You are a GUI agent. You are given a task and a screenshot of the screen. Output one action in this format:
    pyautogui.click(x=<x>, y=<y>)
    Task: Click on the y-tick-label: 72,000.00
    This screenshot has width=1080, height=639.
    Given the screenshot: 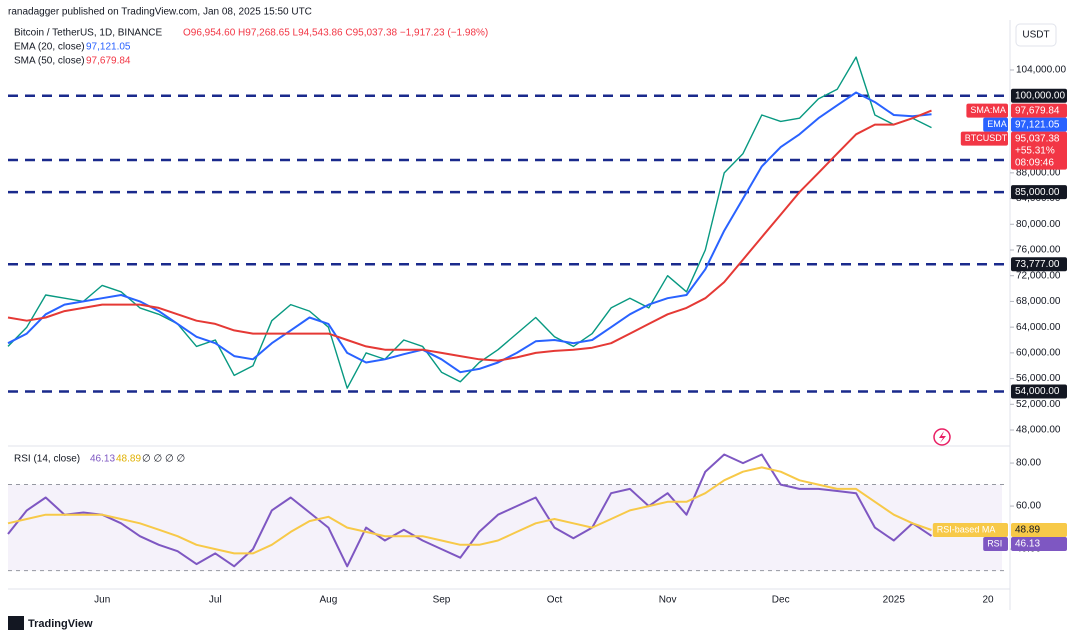 What is the action you would take?
    pyautogui.click(x=1038, y=275)
    